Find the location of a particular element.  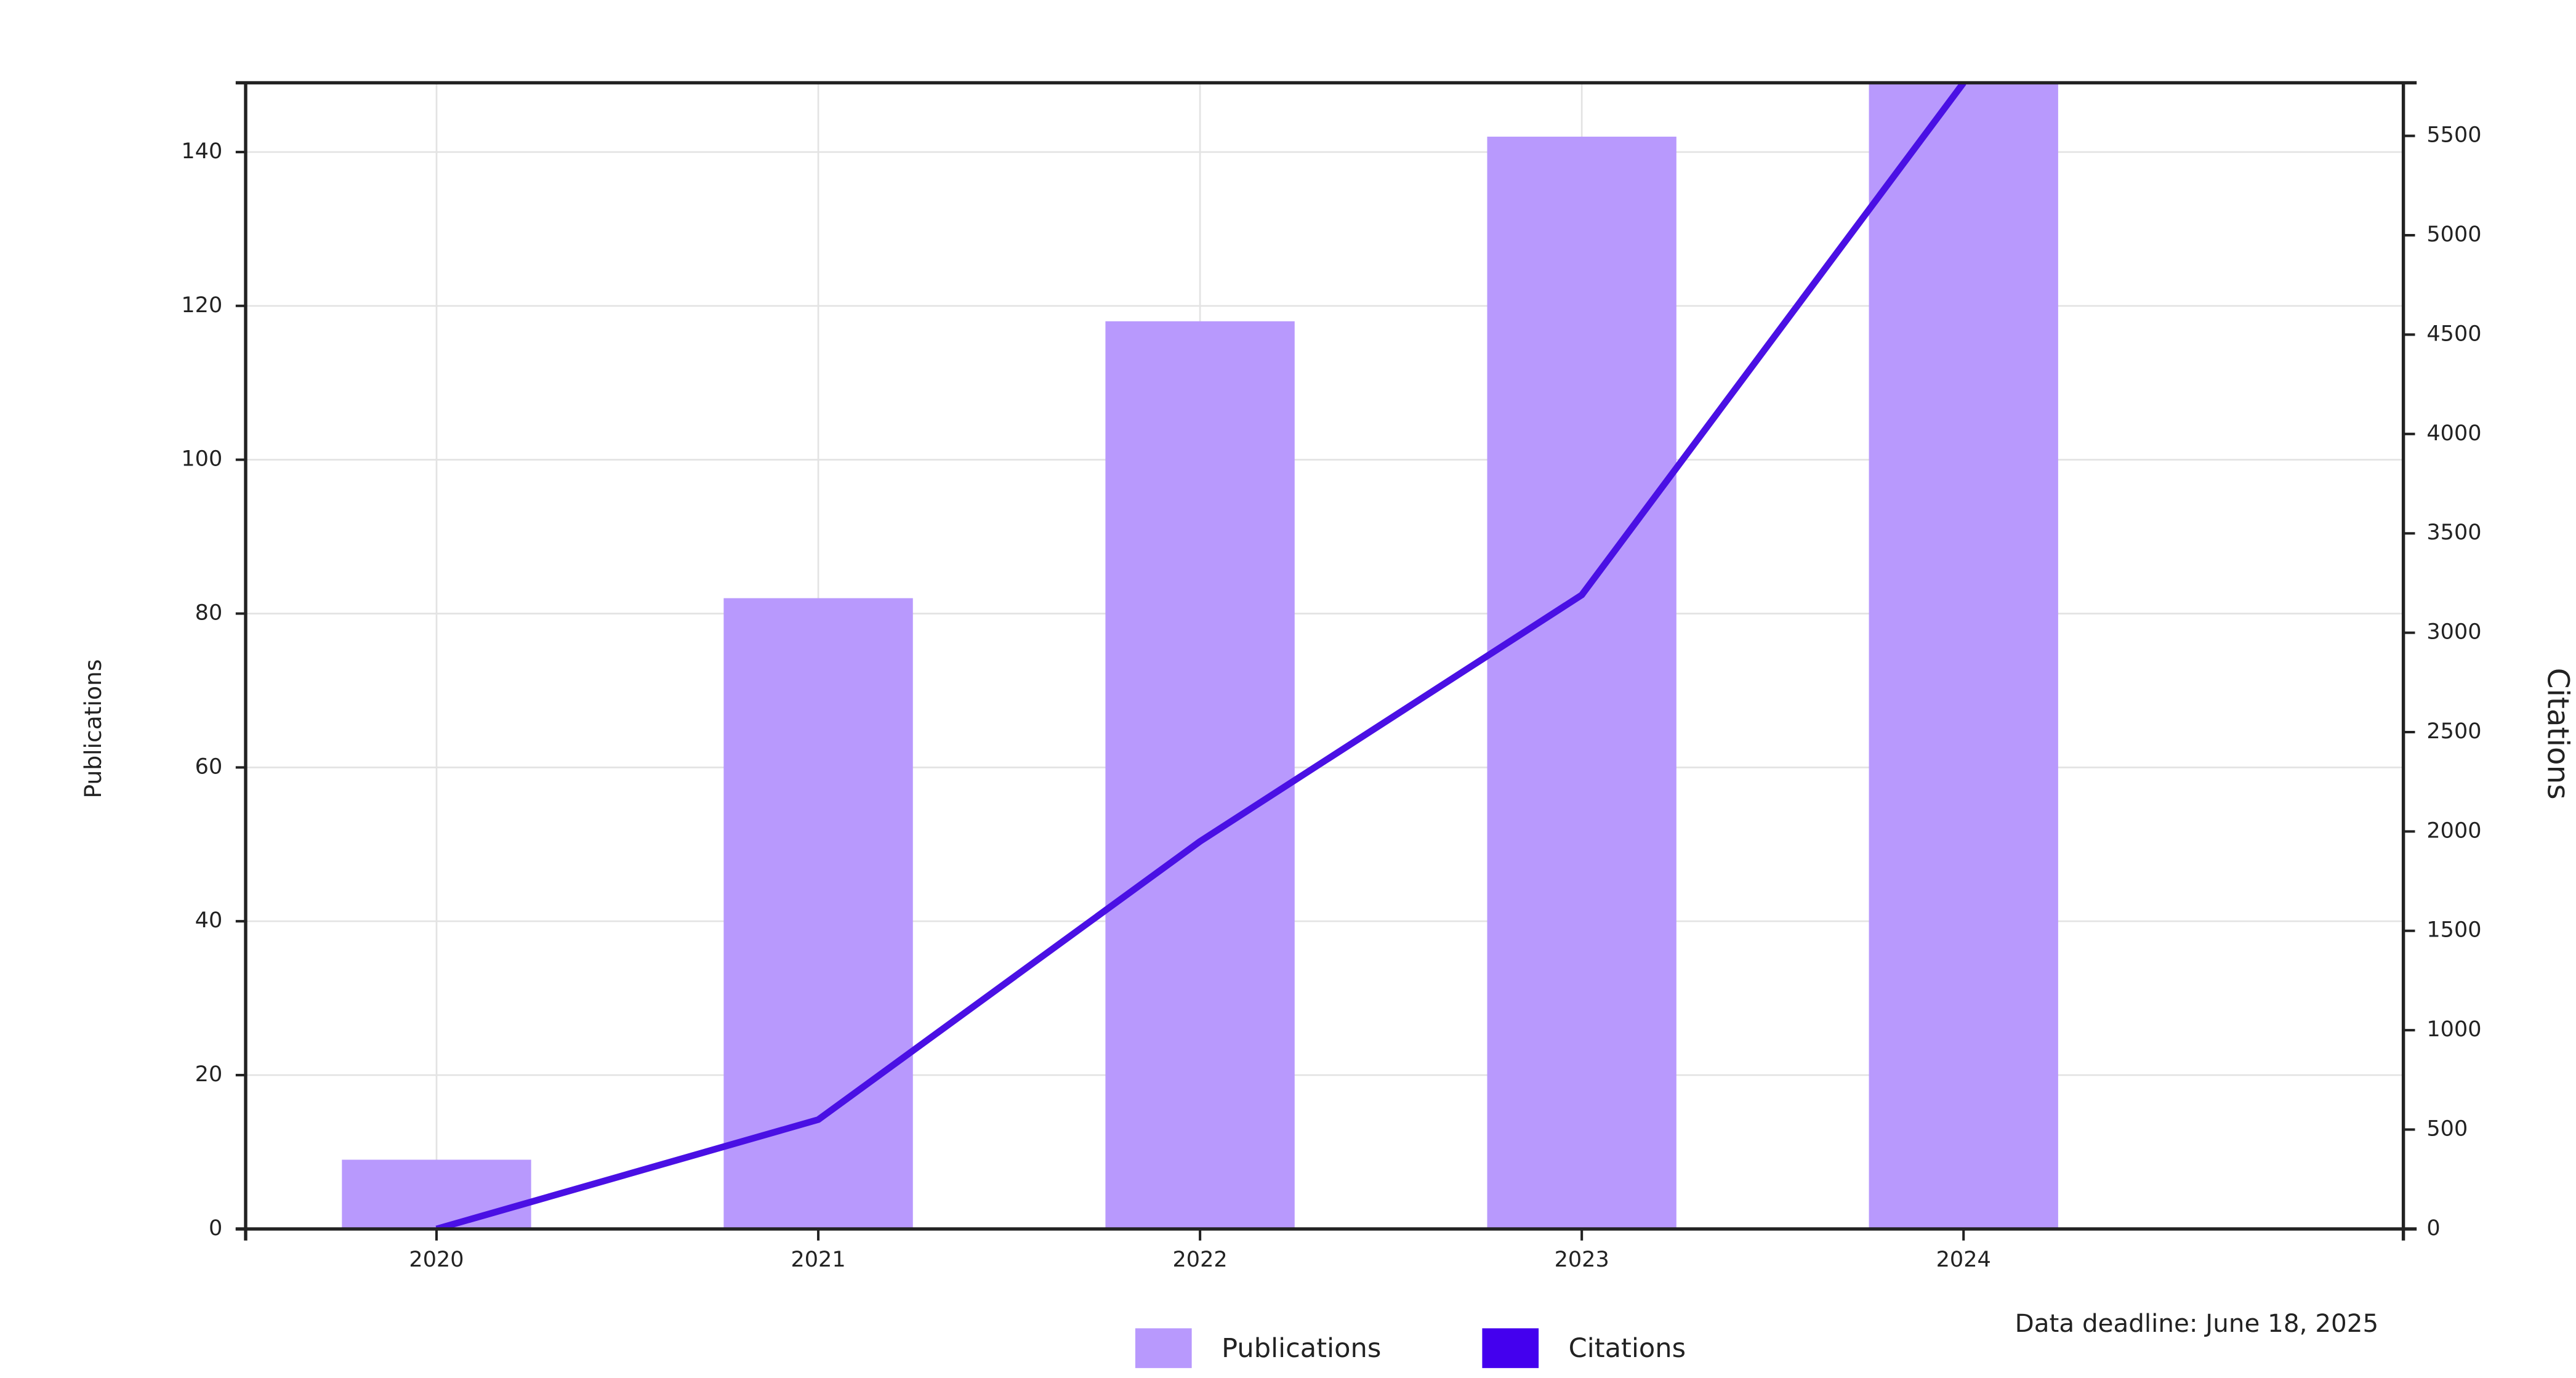

x-tick-label: 2024 is located at coordinates (1963, 1259).